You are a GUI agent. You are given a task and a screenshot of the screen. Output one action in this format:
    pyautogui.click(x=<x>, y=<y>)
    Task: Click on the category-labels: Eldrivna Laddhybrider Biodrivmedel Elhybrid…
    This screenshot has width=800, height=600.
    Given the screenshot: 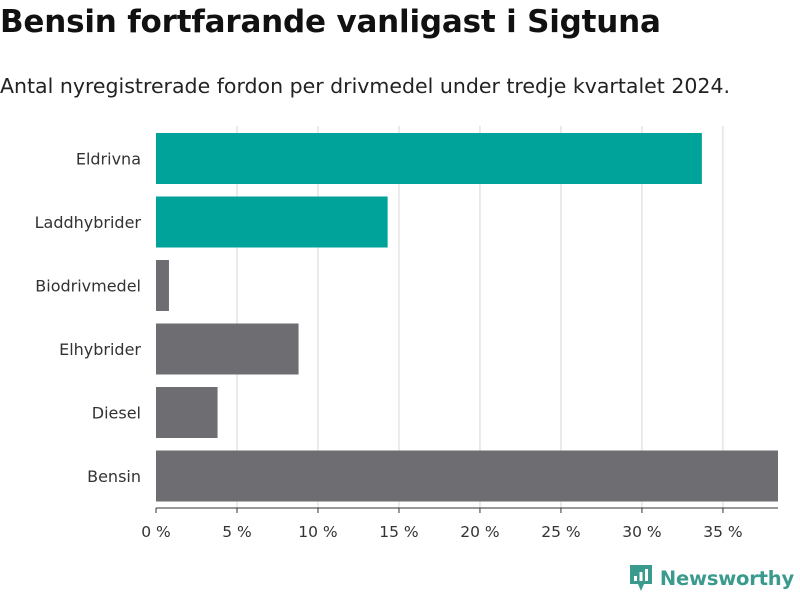 What is the action you would take?
    pyautogui.click(x=88, y=318)
    